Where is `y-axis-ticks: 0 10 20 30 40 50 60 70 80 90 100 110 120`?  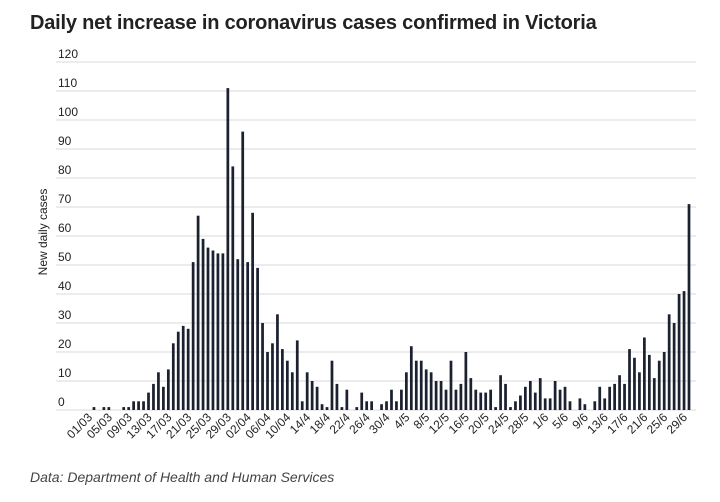
y-axis-ticks: 0 10 20 30 40 50 60 70 80 90 100 110 120 is located at coordinates (68, 228).